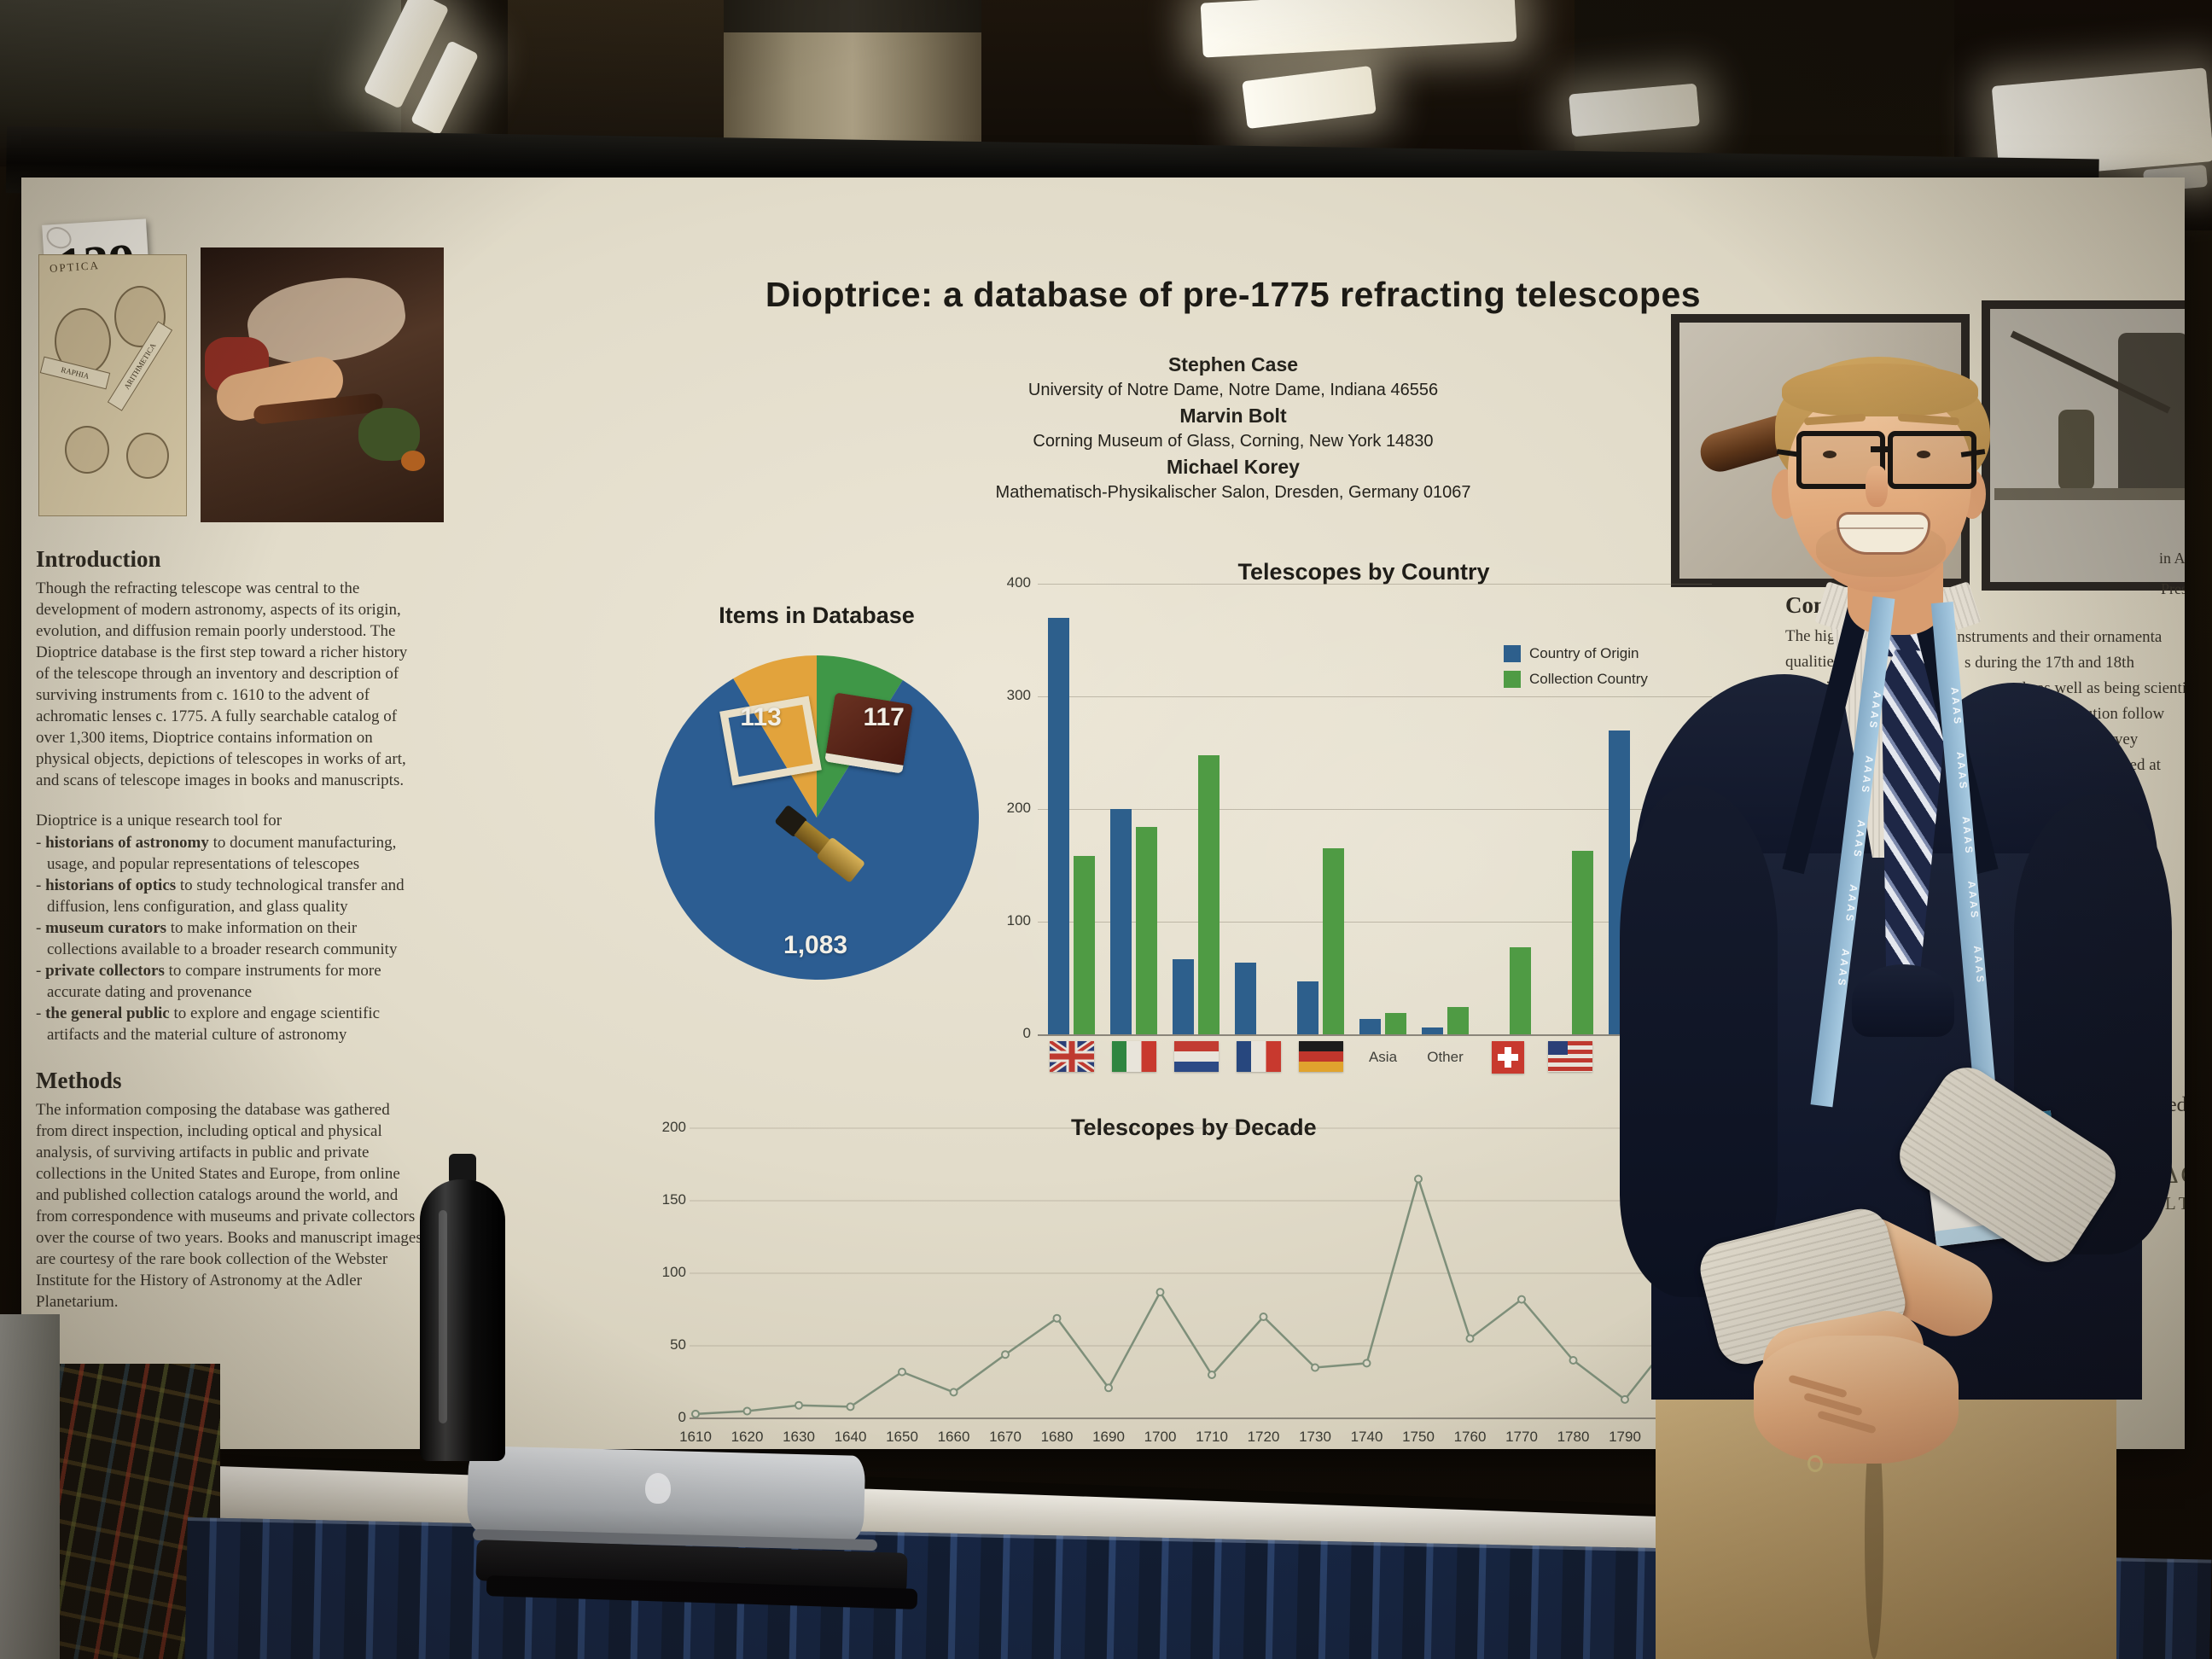  What do you see at coordinates (2151, 412) in the screenshot?
I see `window-shape` at bounding box center [2151, 412].